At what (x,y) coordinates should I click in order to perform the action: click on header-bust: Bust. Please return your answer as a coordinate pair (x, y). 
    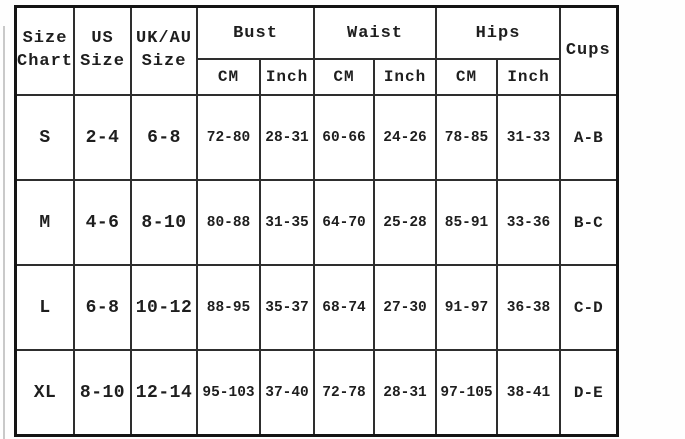
    Looking at the image, I should click on (256, 32).